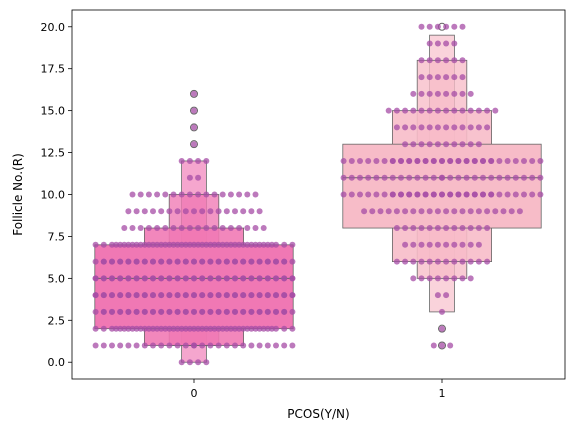 Image resolution: width=576 pixels, height=432 pixels. I want to click on y-tick-label: 15.0, so click(53, 111).